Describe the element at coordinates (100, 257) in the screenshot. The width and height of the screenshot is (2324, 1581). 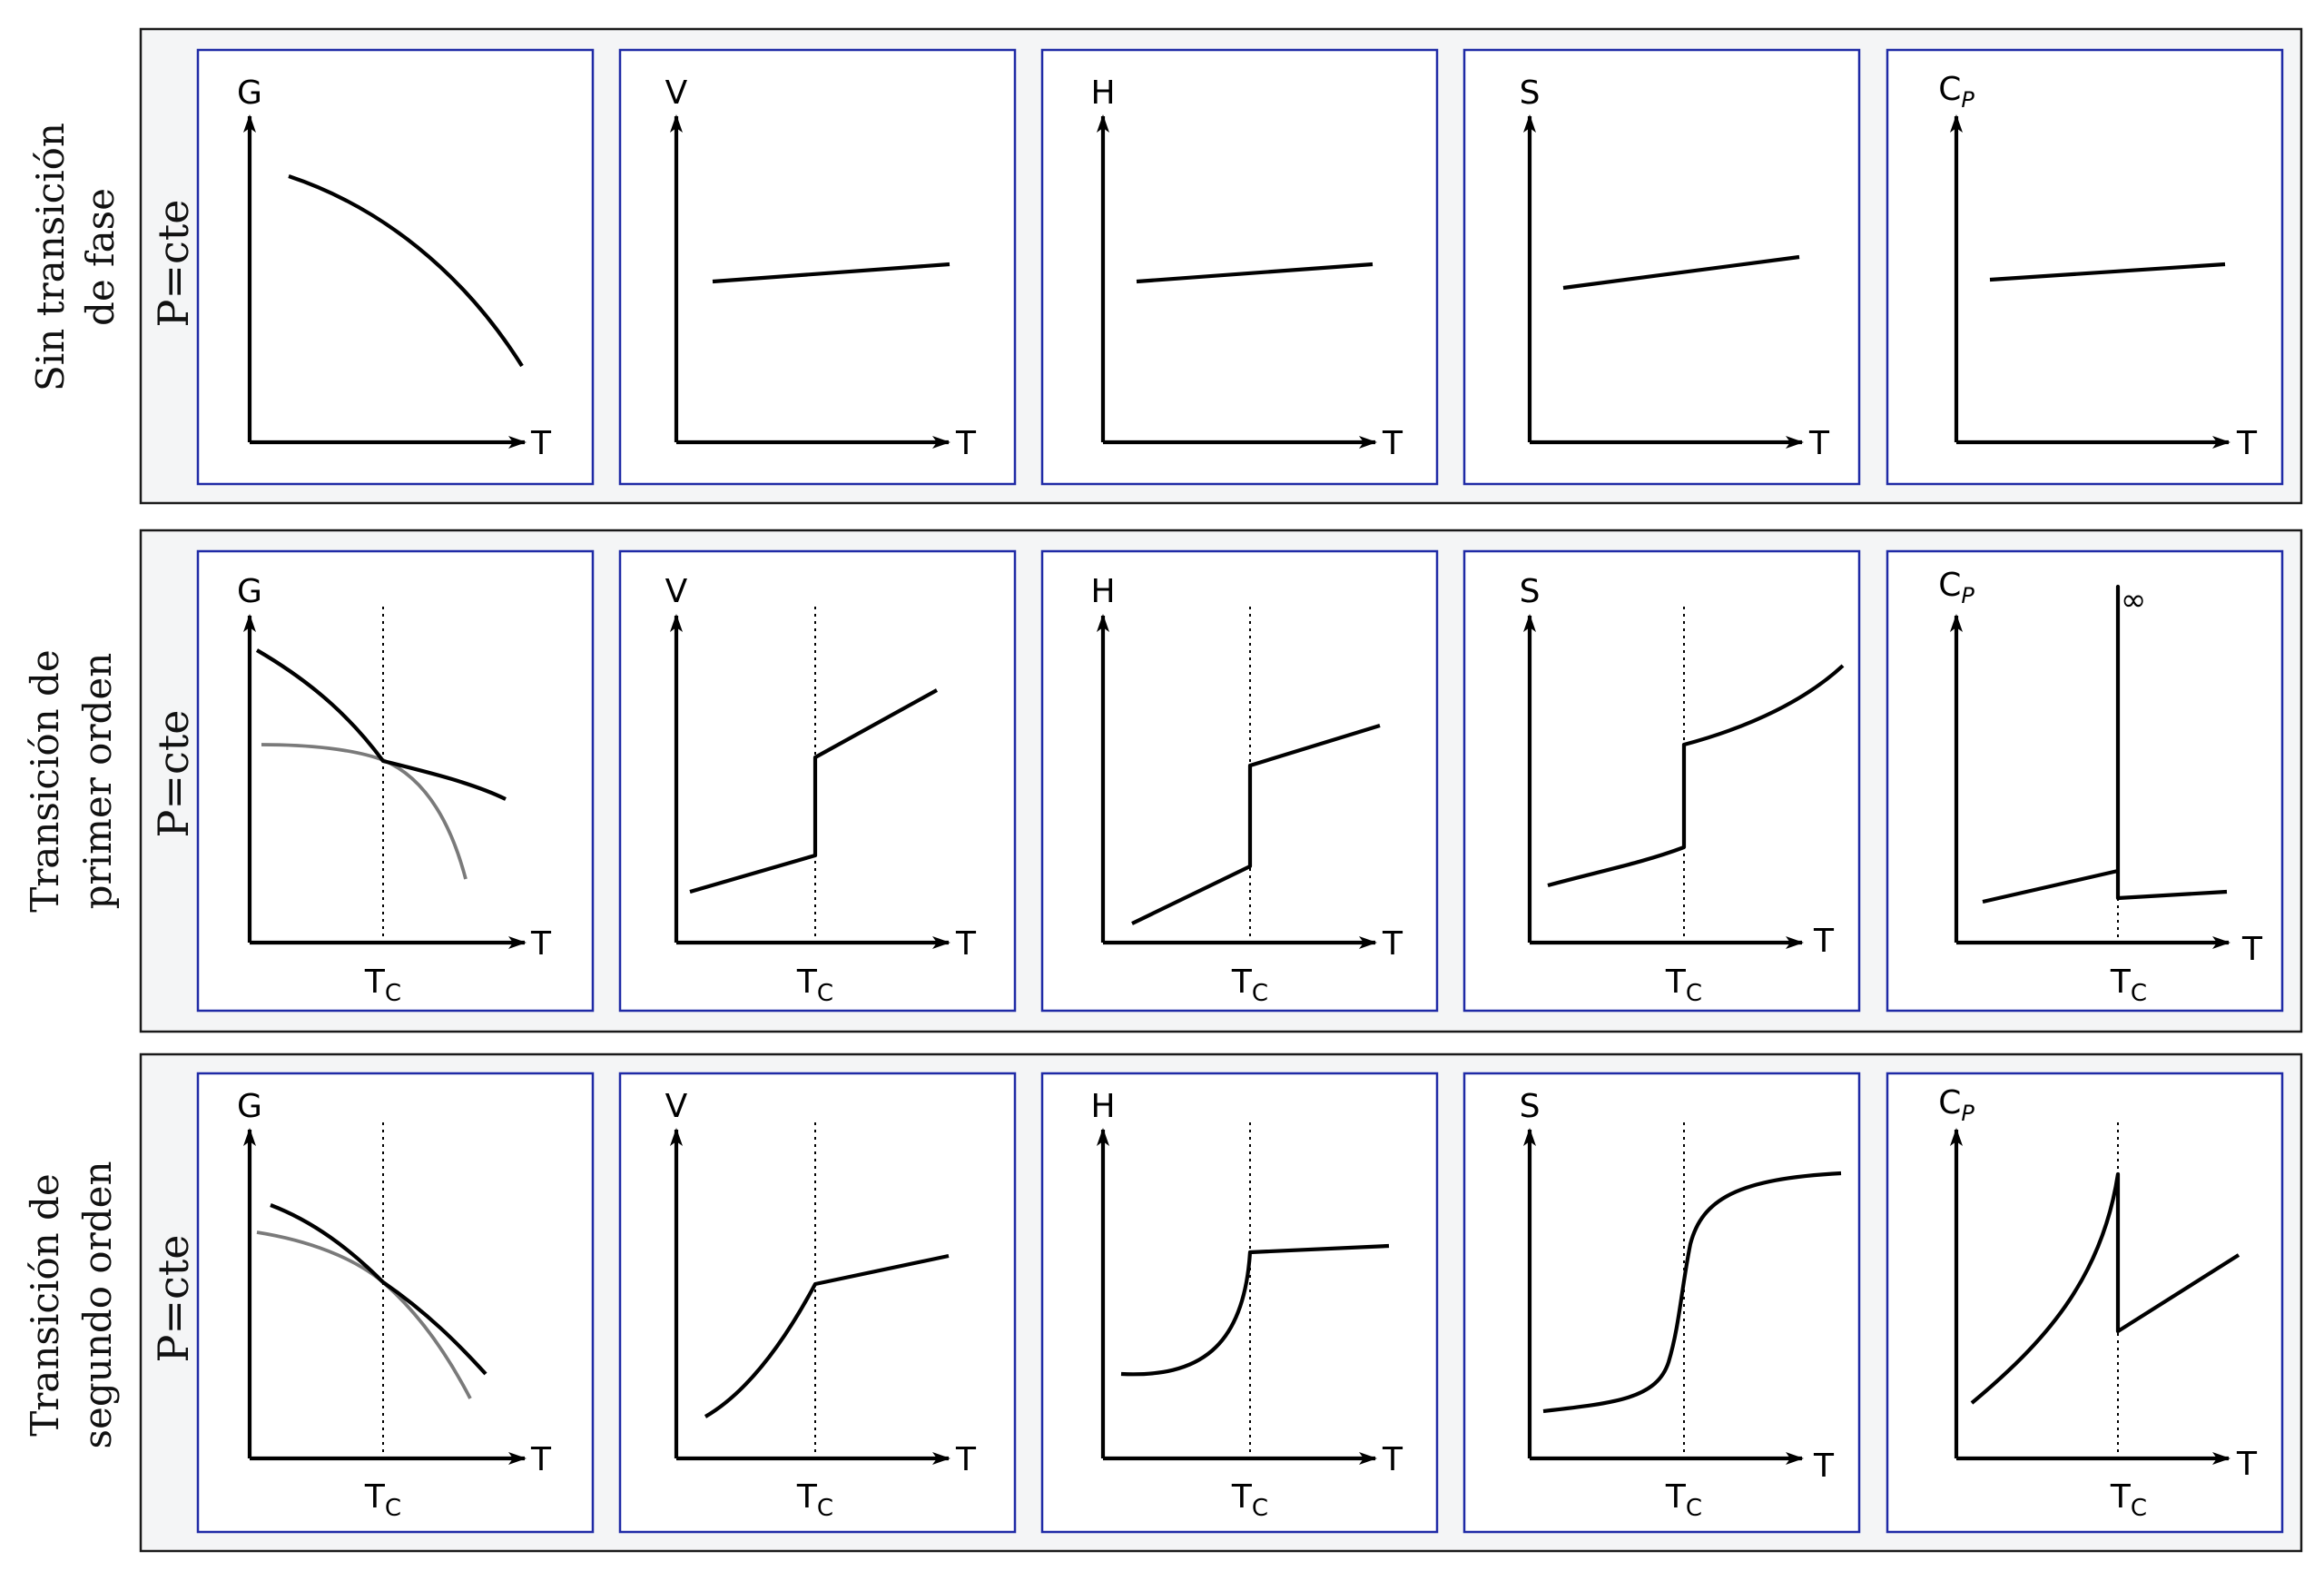
I see `row-label-line2: de fase` at that location.